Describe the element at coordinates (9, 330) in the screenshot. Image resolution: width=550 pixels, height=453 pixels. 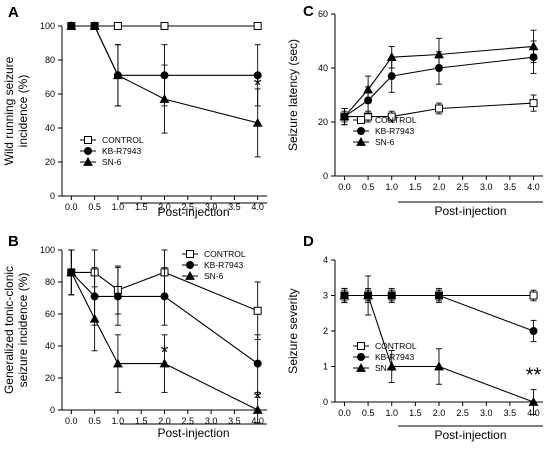
I see `y-axis-title: Generalized tonic-clonic` at that location.